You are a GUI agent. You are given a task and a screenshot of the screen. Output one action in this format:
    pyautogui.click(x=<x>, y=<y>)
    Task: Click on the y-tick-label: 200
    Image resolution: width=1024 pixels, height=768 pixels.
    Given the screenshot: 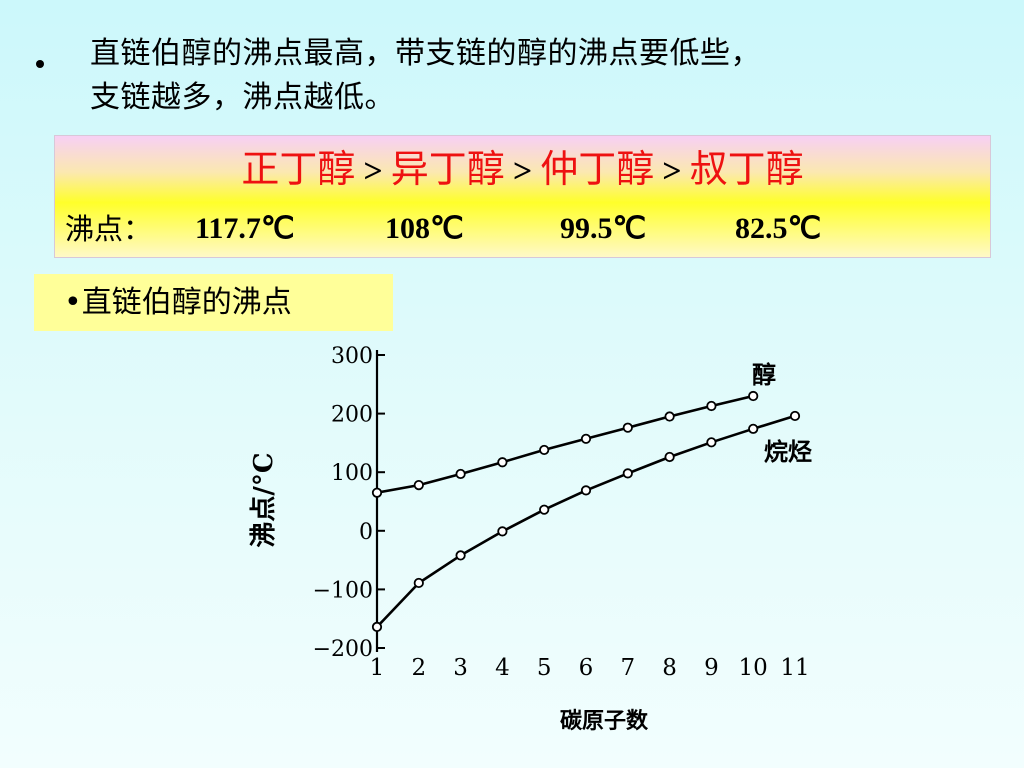 What is the action you would take?
    pyautogui.click(x=352, y=415)
    